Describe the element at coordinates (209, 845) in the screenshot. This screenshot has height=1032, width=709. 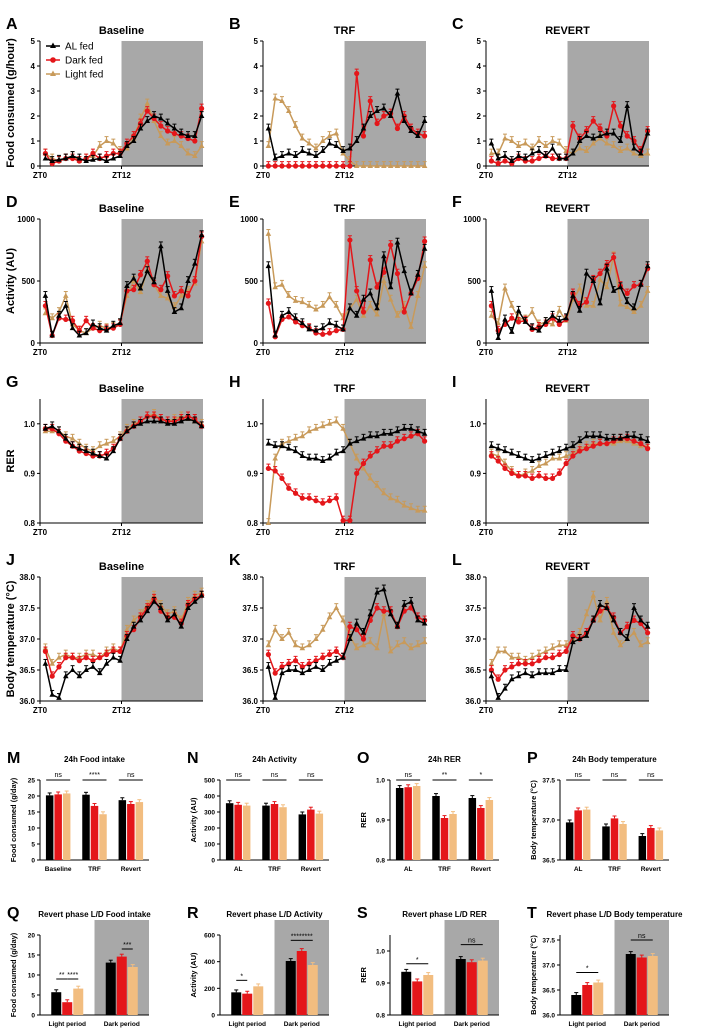
I see `y-tick-label: 100` at that location.